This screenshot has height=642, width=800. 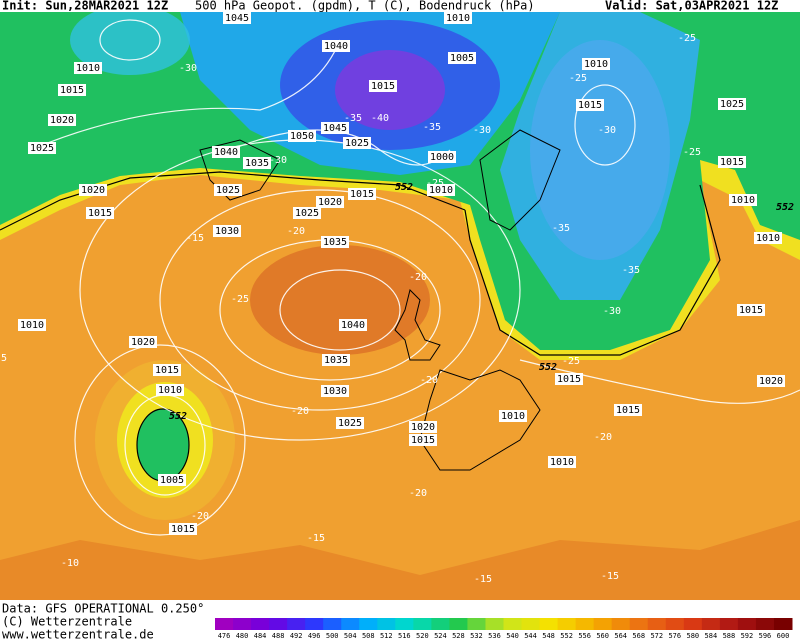 I want to click on pressure-label: 1005, so click(x=172, y=480).